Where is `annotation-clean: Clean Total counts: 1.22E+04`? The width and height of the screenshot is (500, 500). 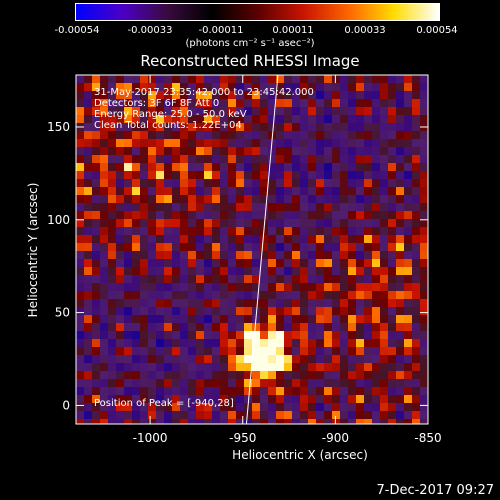
annotation-clean: Clean Total counts: 1.22E+04 is located at coordinates (168, 125).